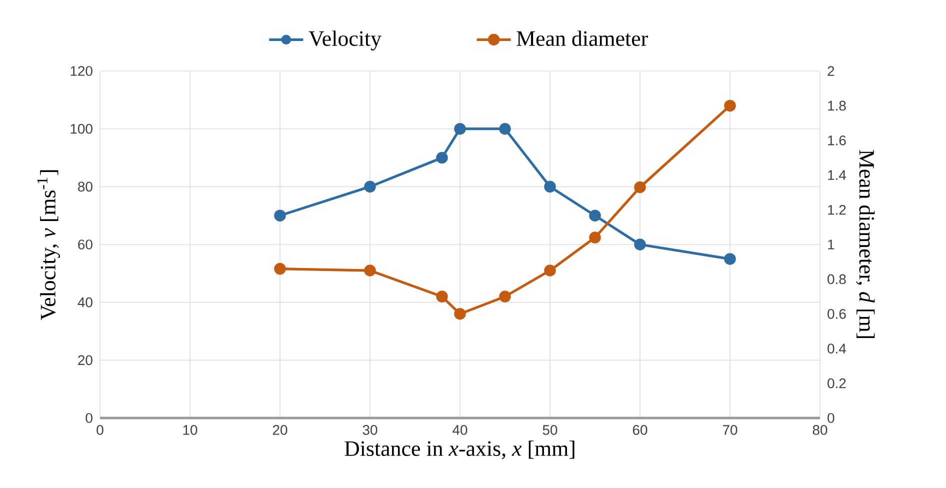  Describe the element at coordinates (85, 360) in the screenshot. I see `y-tick-label: 20` at that location.